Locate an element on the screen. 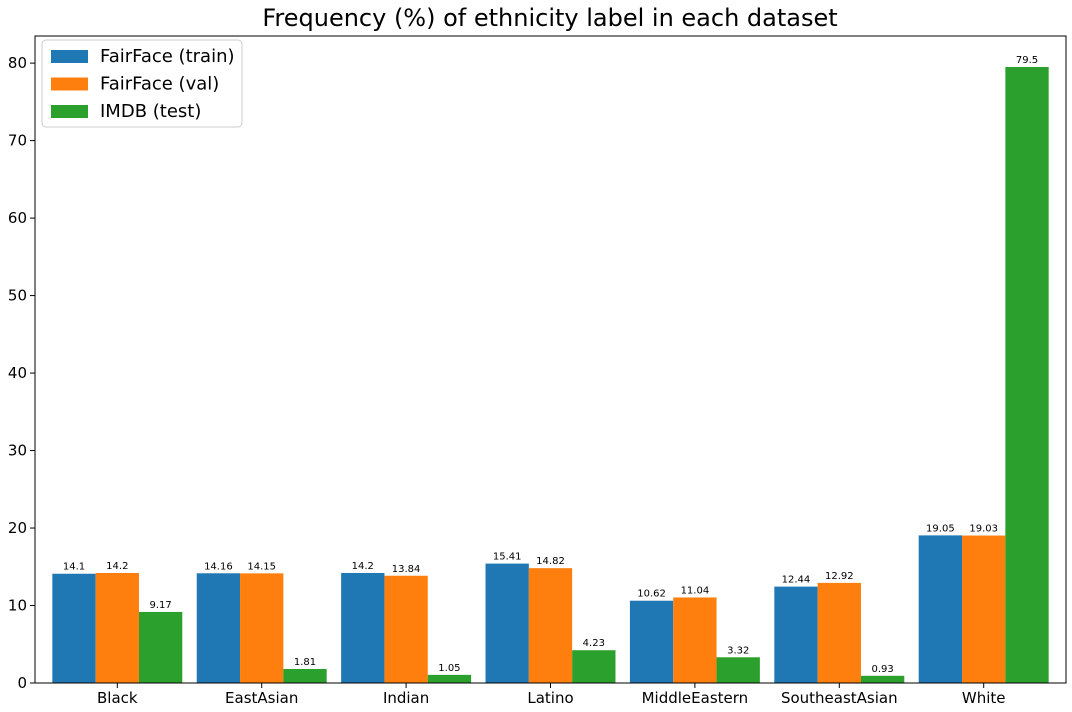  data-label: 9.17 is located at coordinates (160, 605).